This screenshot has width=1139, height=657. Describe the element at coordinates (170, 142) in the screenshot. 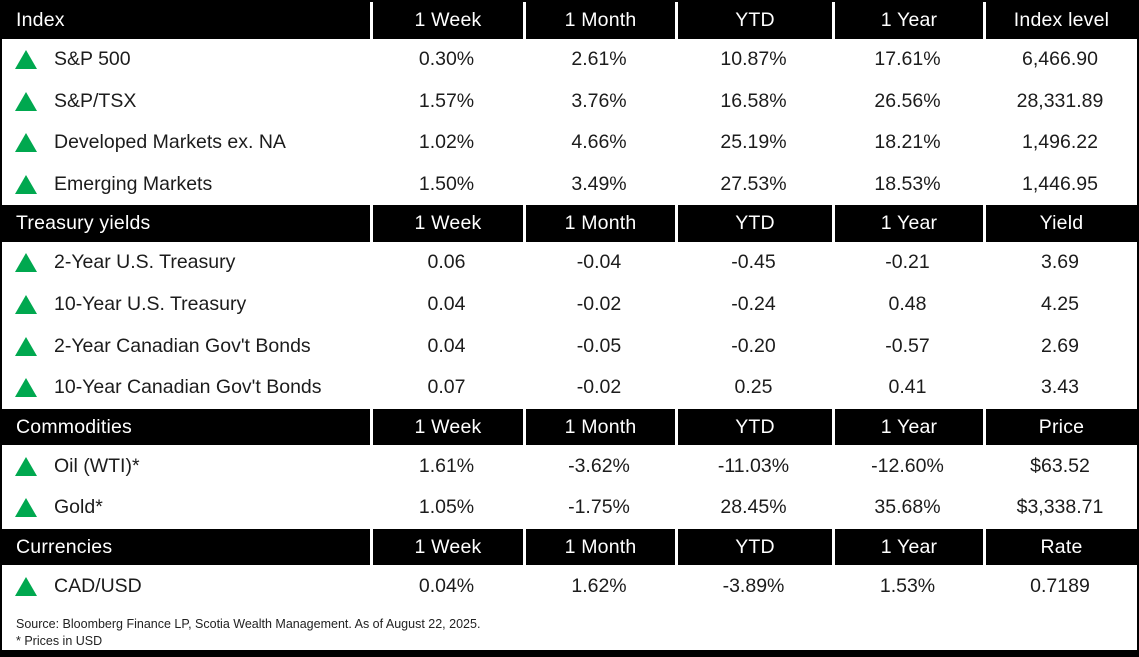

I see `row-label: Developed Markets ex. NA` at that location.